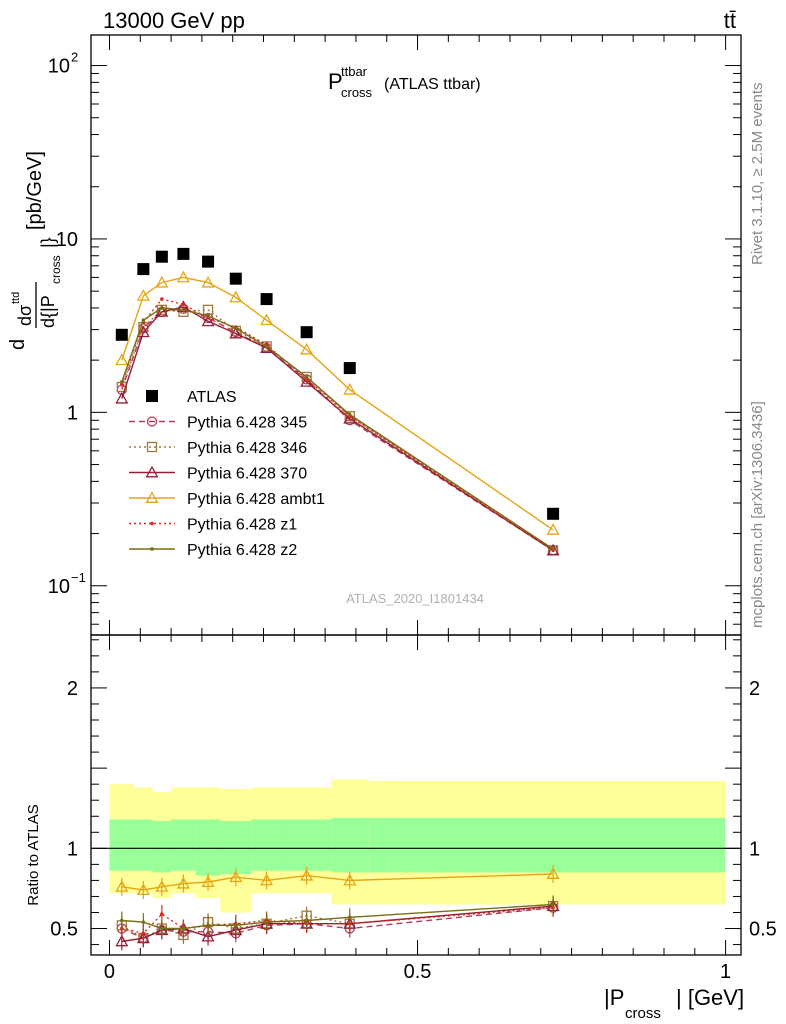 The image size is (786, 1024). I want to click on plot-title: P ttbar cross (ATLAS ttbar), so click(404, 82).